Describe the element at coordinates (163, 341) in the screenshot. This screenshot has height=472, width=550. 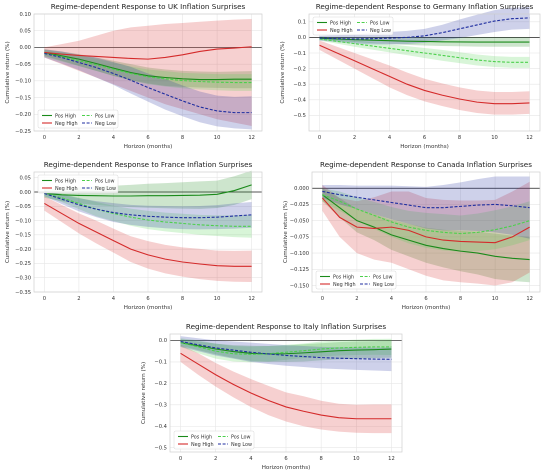
I see `chart-4-ytick-label: 0.0` at that location.